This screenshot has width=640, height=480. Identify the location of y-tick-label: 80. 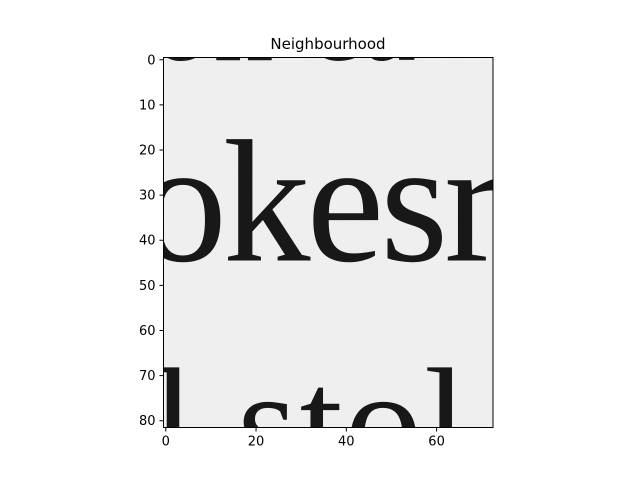
(147, 421).